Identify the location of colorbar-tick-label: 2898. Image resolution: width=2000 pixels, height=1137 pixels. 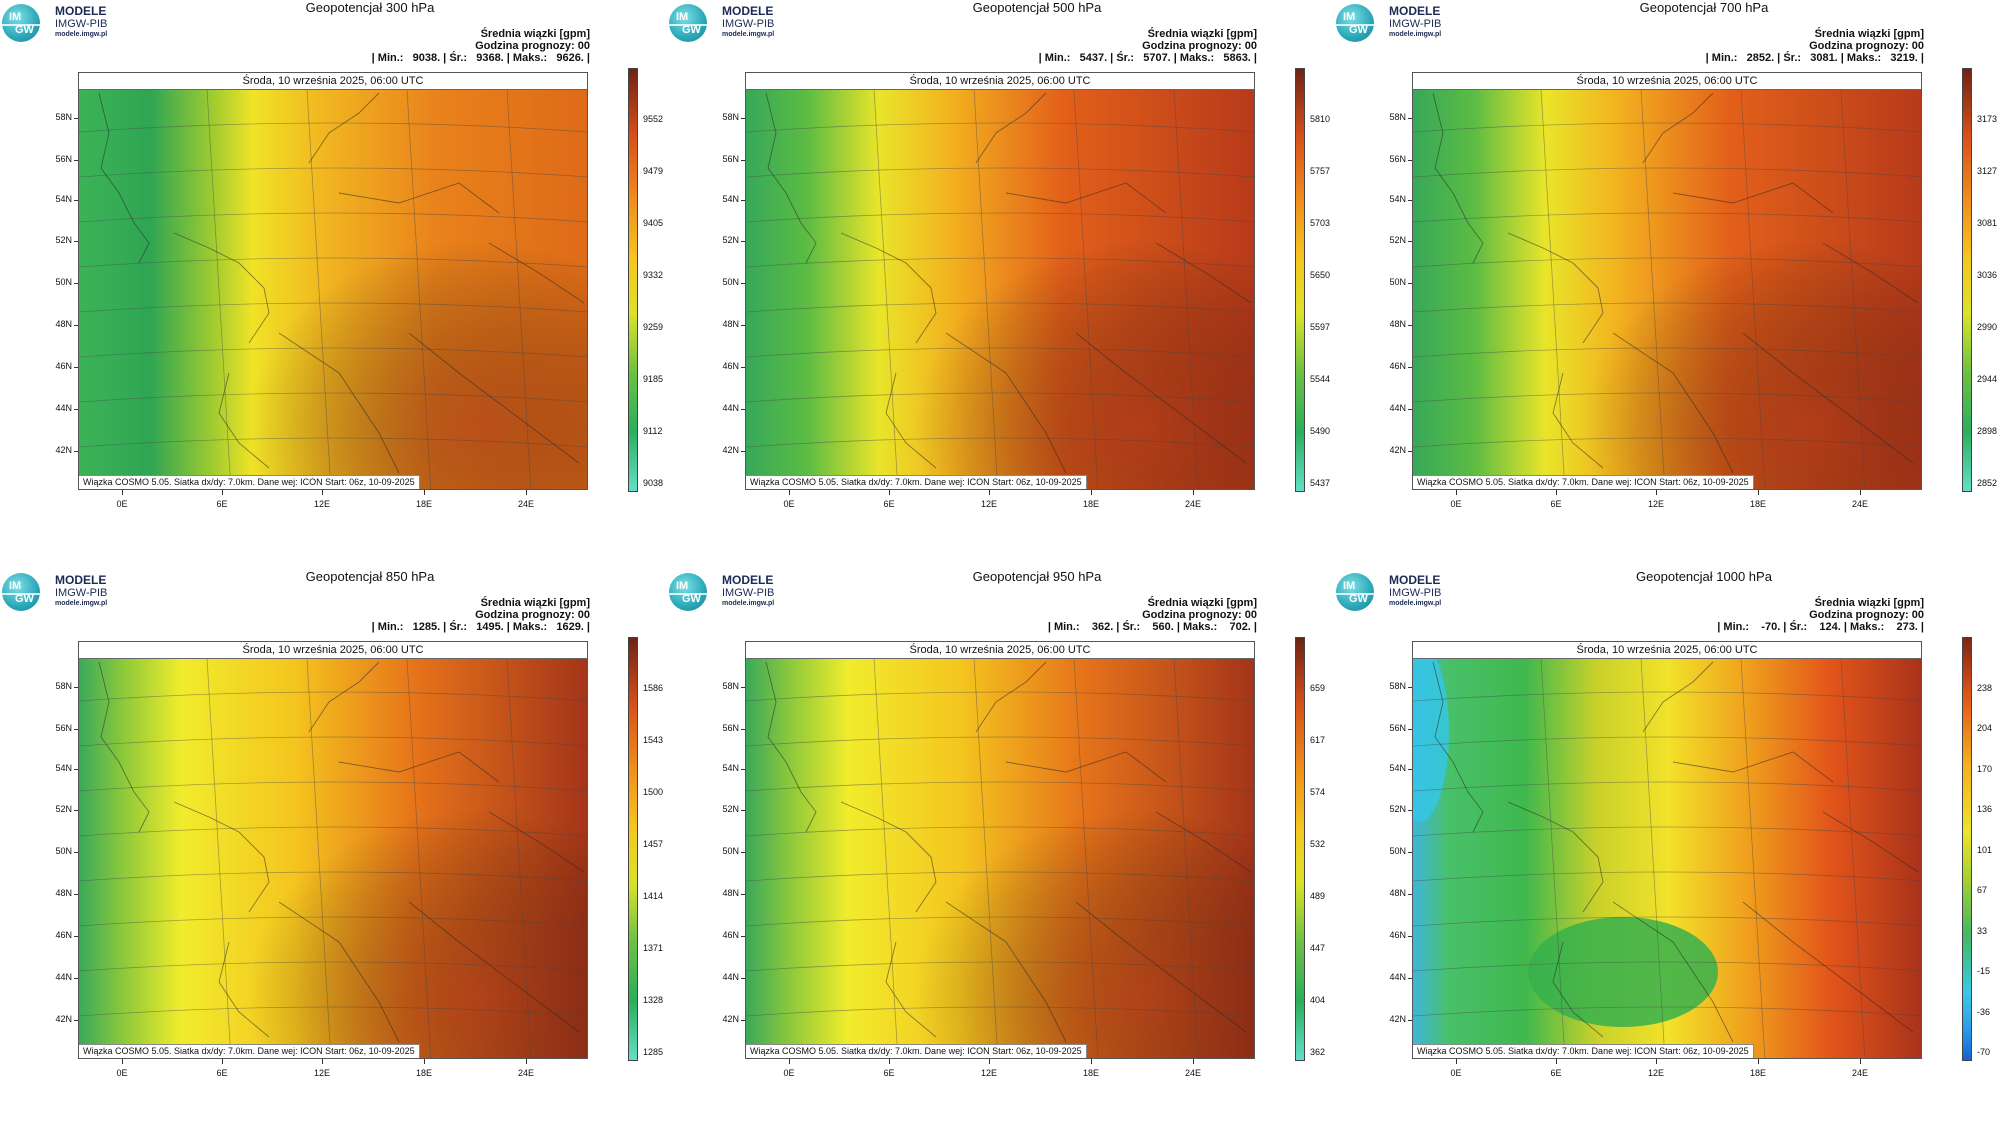
(1987, 431).